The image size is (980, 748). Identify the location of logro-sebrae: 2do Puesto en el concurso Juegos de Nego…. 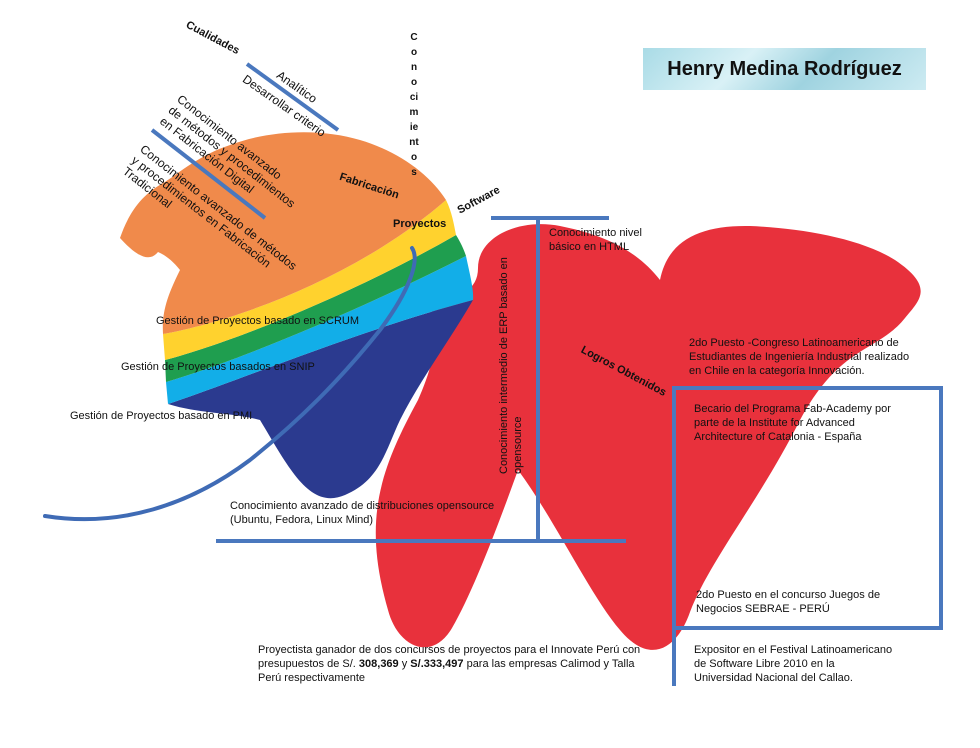
(788, 602).